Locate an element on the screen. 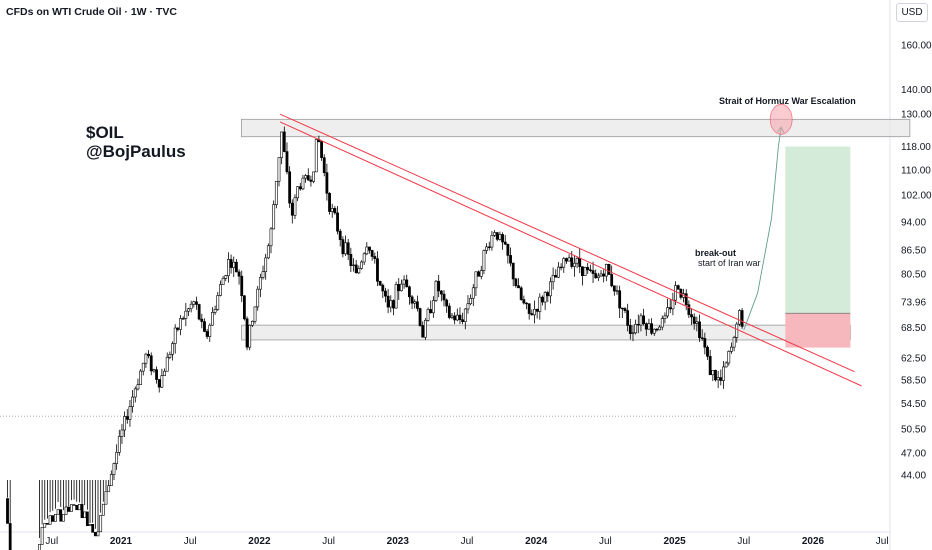  x-tick-label: 2024 is located at coordinates (536, 541).